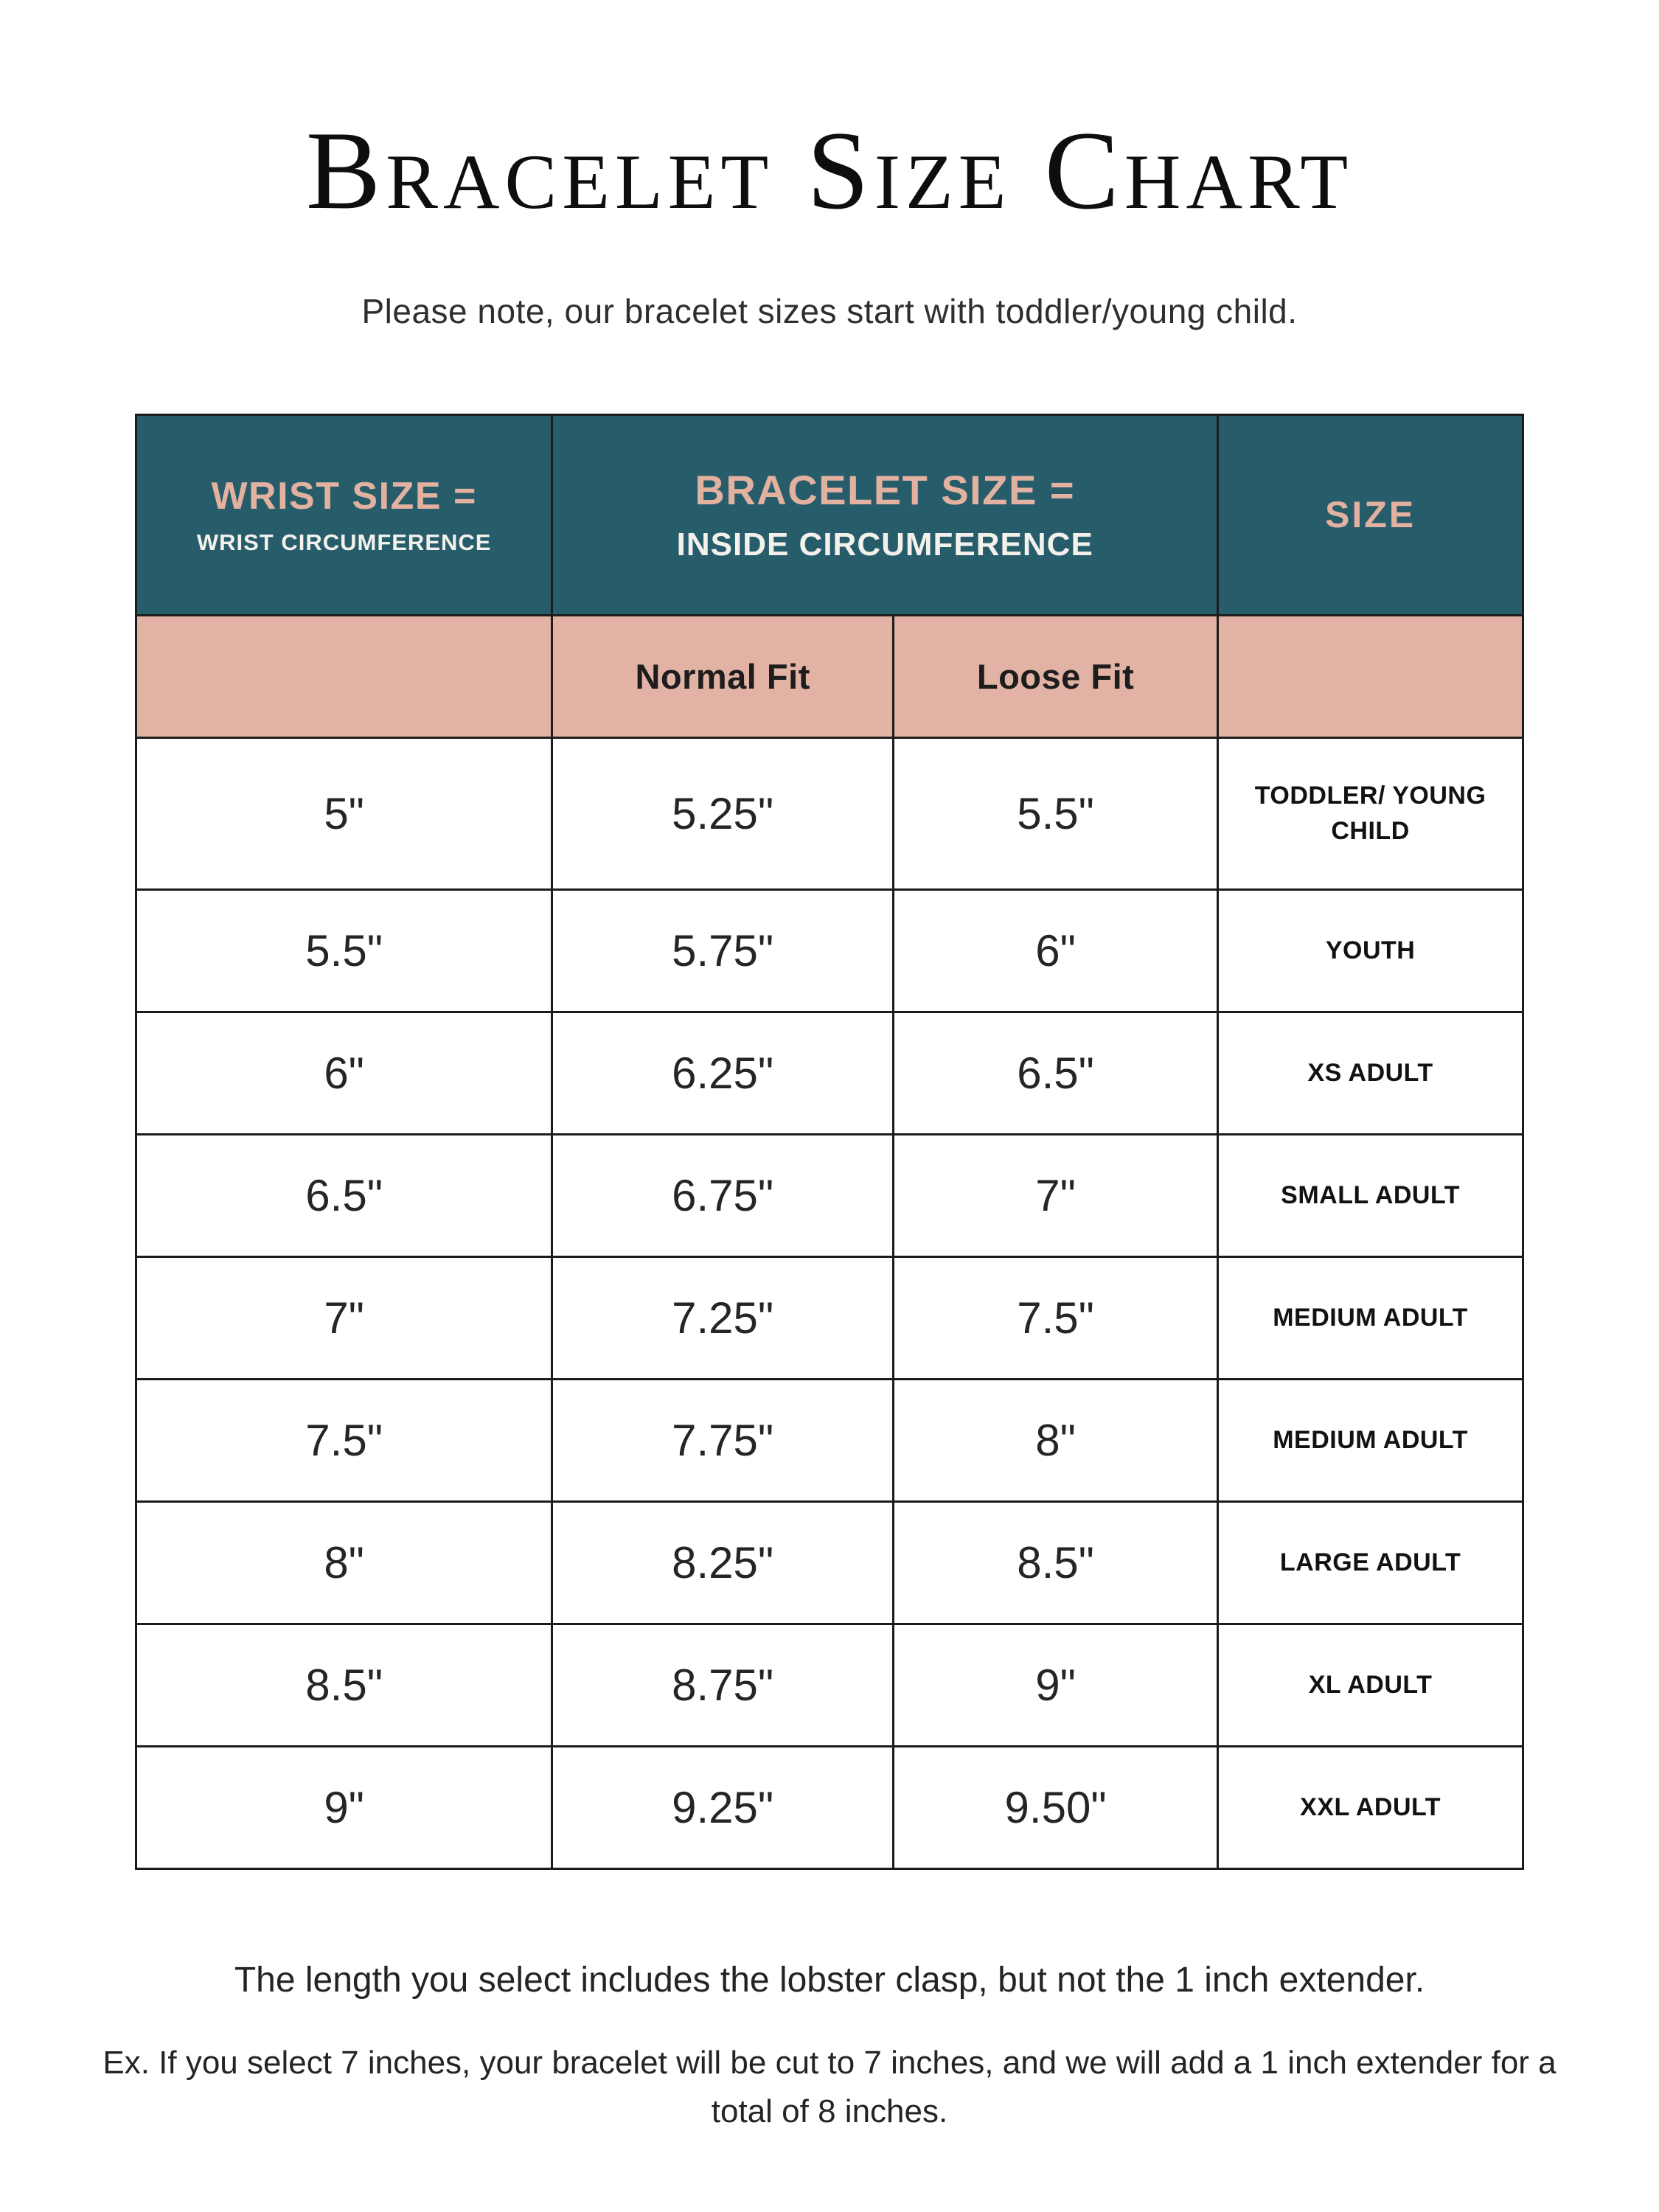  What do you see at coordinates (1056, 1807) in the screenshot?
I see `loose-fit-cell: 9.50"` at bounding box center [1056, 1807].